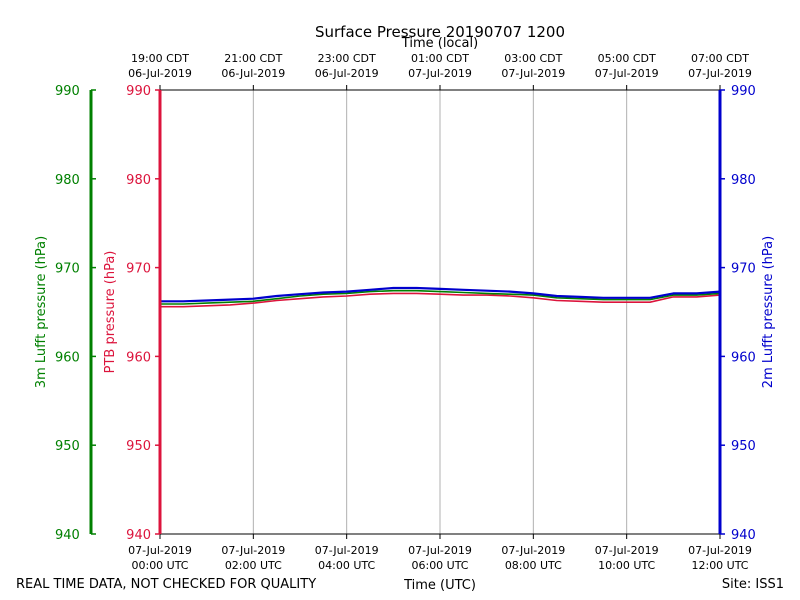  What do you see at coordinates (753, 584) in the screenshot?
I see `site-label: Site: ISS1` at bounding box center [753, 584].